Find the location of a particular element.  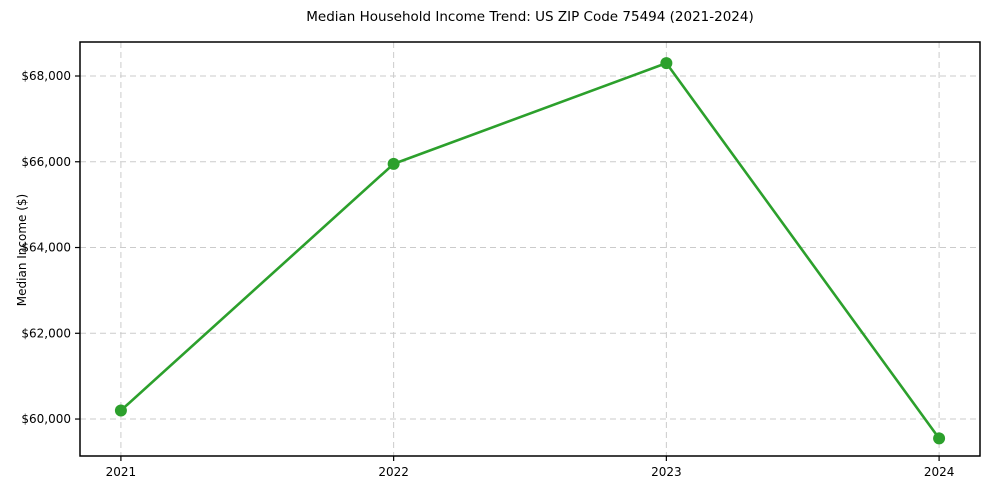

x-tick-label: 2022 is located at coordinates (393, 472).